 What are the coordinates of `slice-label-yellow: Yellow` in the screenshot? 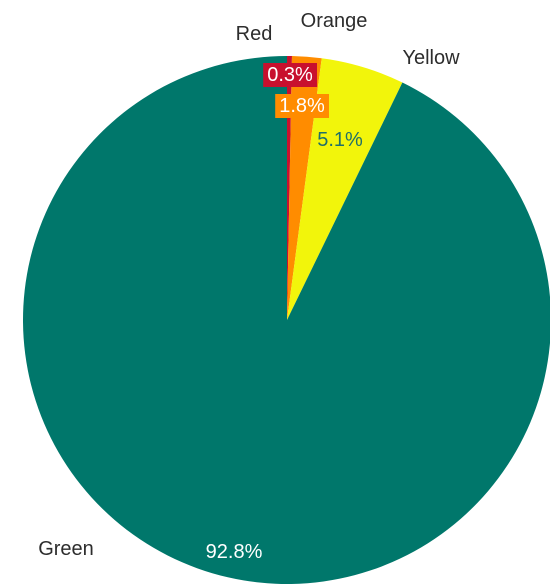 It's located at (431, 58).